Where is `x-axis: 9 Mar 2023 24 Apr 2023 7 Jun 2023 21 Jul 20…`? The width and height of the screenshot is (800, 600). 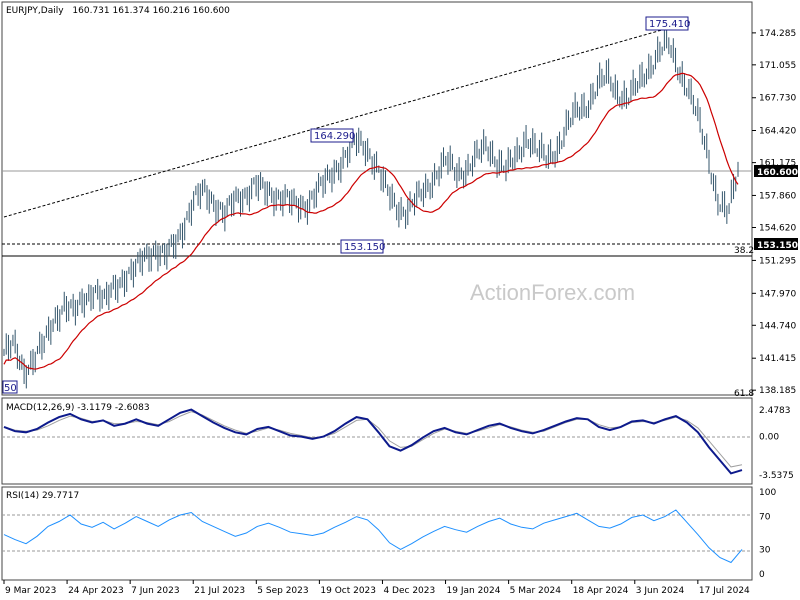
x-axis: 9 Mar 2023 24 Apr 2023 7 Jun 2023 21 Jul 20… is located at coordinates (376, 588).